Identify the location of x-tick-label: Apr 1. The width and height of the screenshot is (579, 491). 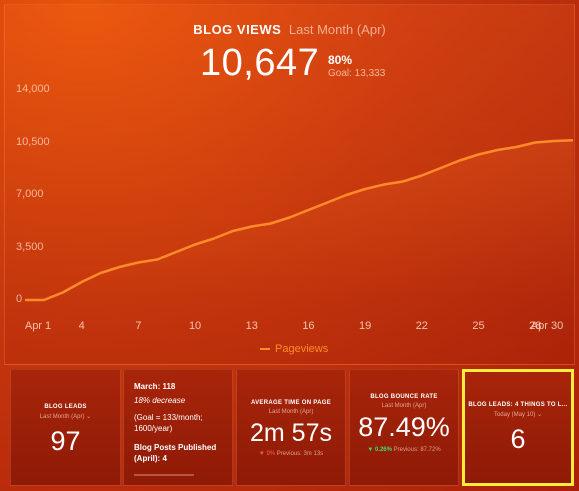
(38, 326).